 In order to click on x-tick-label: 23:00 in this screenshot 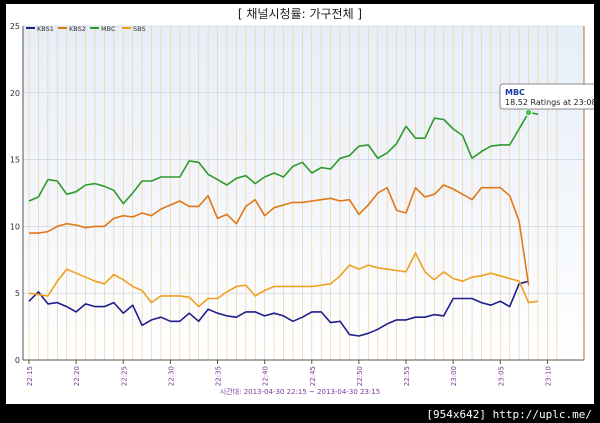, I will do `click(454, 376)`.